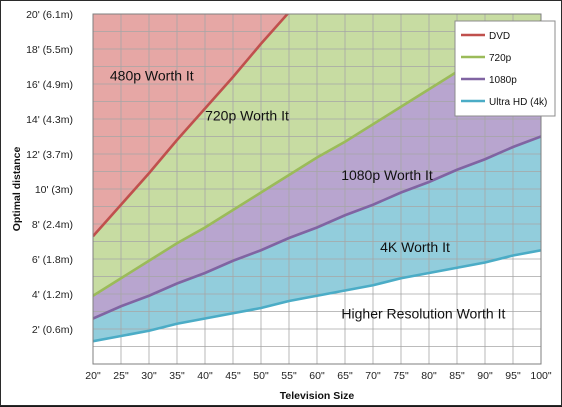  Describe the element at coordinates (387, 175) in the screenshot. I see `region-annotation: 1080p Worth It` at that location.